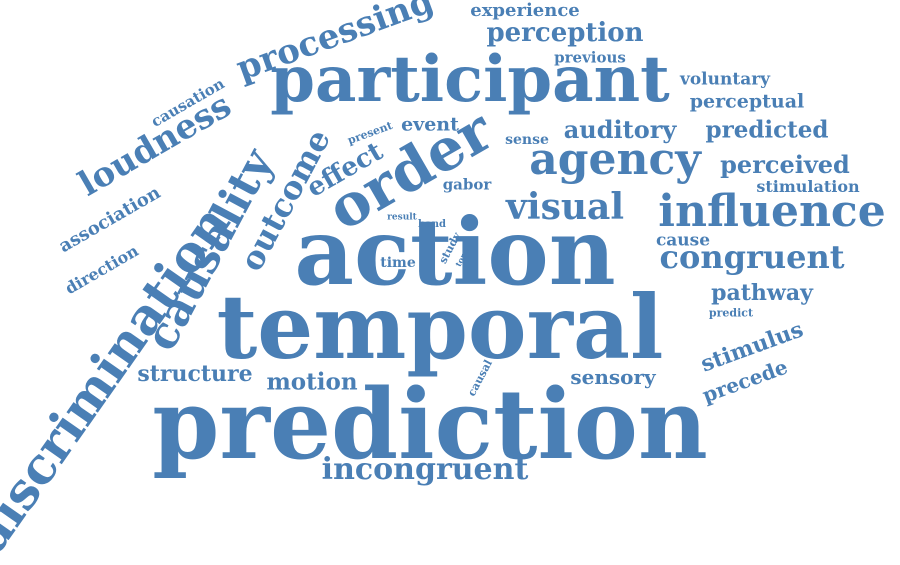  What do you see at coordinates (615, 159) in the screenshot?
I see `word-agency: agency` at bounding box center [615, 159].